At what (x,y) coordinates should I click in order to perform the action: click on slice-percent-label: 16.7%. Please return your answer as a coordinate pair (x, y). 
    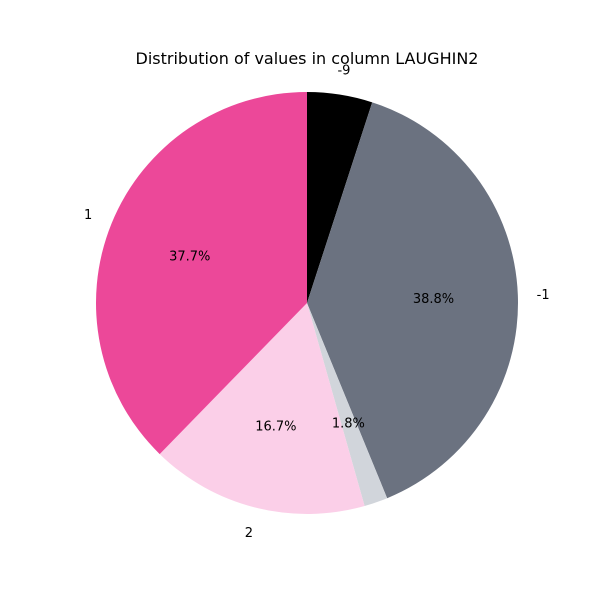
    Looking at the image, I should click on (275, 427).